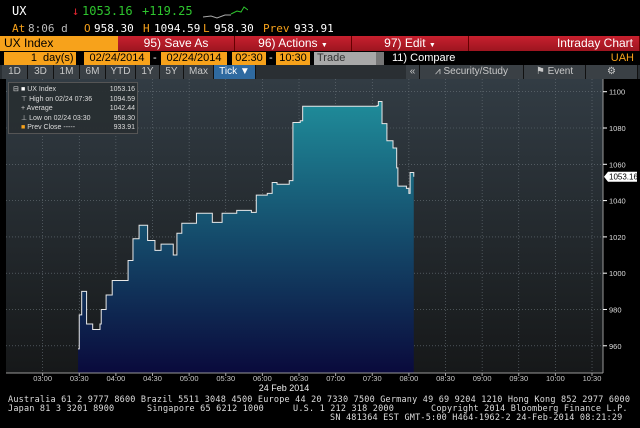 This screenshot has height=428, width=640. Describe the element at coordinates (617, 128) in the screenshot. I see `y-tick-label: 1080` at that location.